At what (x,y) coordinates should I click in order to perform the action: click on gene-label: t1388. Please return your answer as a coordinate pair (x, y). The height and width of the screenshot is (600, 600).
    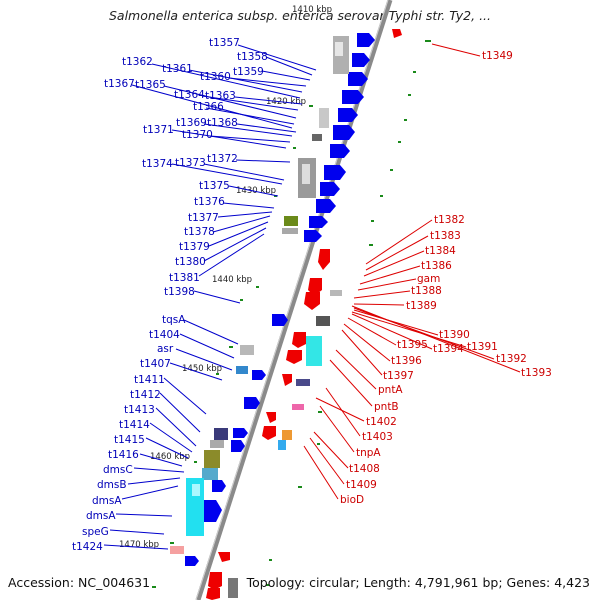
    Looking at the image, I should click on (426, 291).